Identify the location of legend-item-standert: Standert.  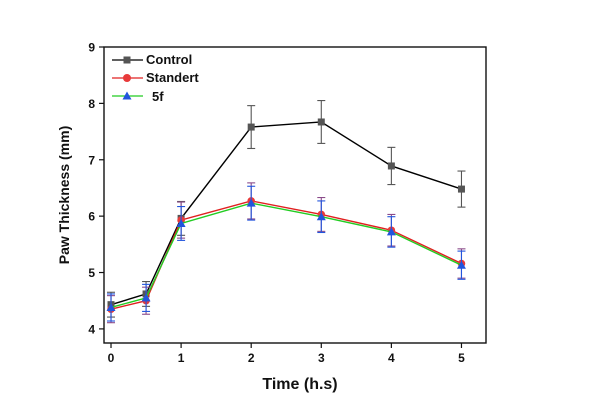
(155, 77).